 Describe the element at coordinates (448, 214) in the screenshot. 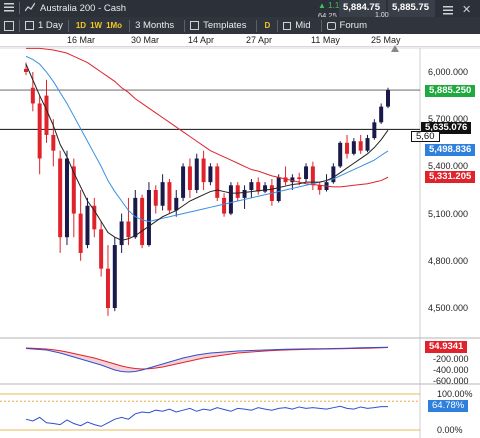

I see `price-tick: 5,100.000` at that location.